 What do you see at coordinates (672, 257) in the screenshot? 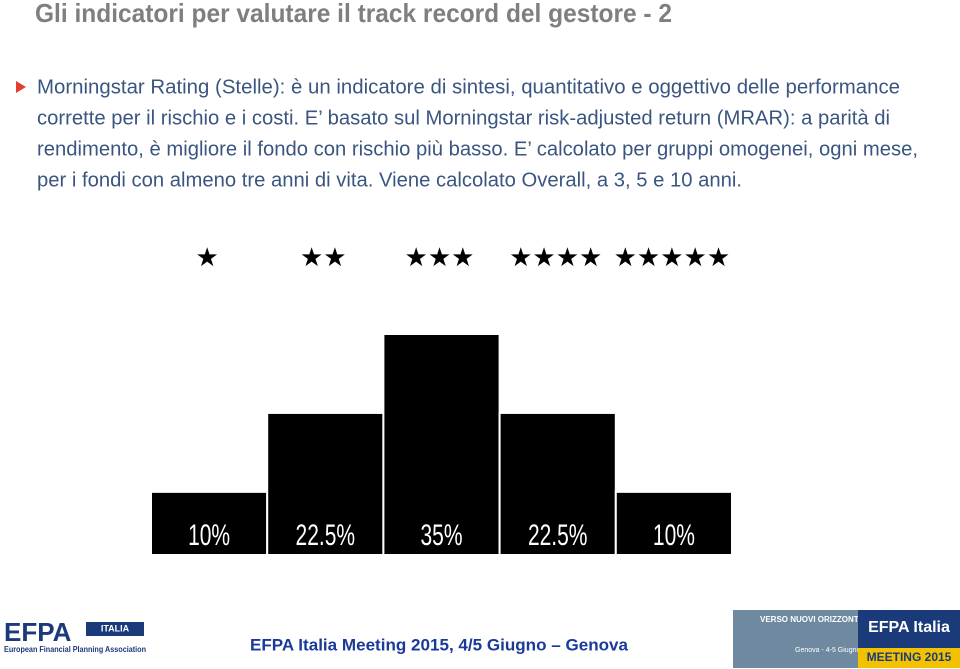
I see `star-category: ★★★★★` at bounding box center [672, 257].